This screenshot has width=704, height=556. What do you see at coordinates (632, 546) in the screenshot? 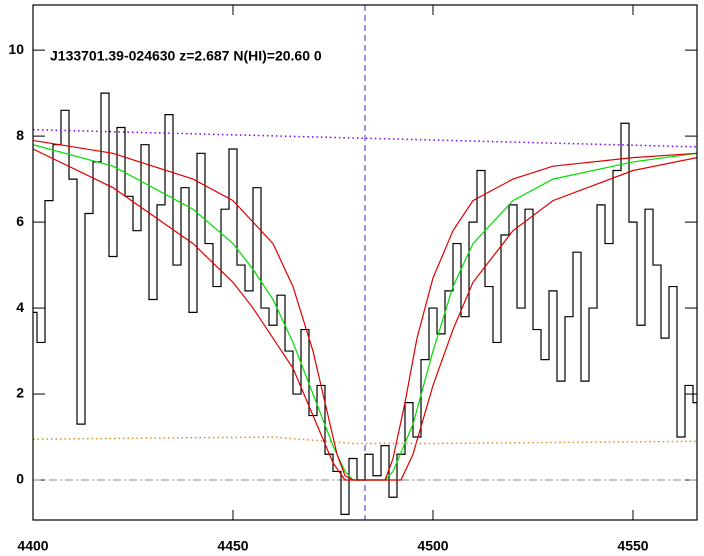
I see `x-tick-label: 4550` at bounding box center [632, 546].